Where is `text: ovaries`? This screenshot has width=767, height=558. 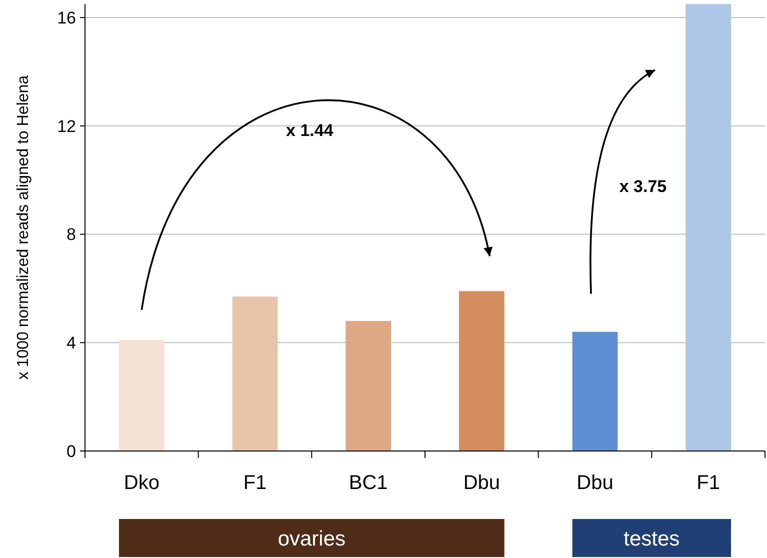 text: ovaries is located at coordinates (312, 538).